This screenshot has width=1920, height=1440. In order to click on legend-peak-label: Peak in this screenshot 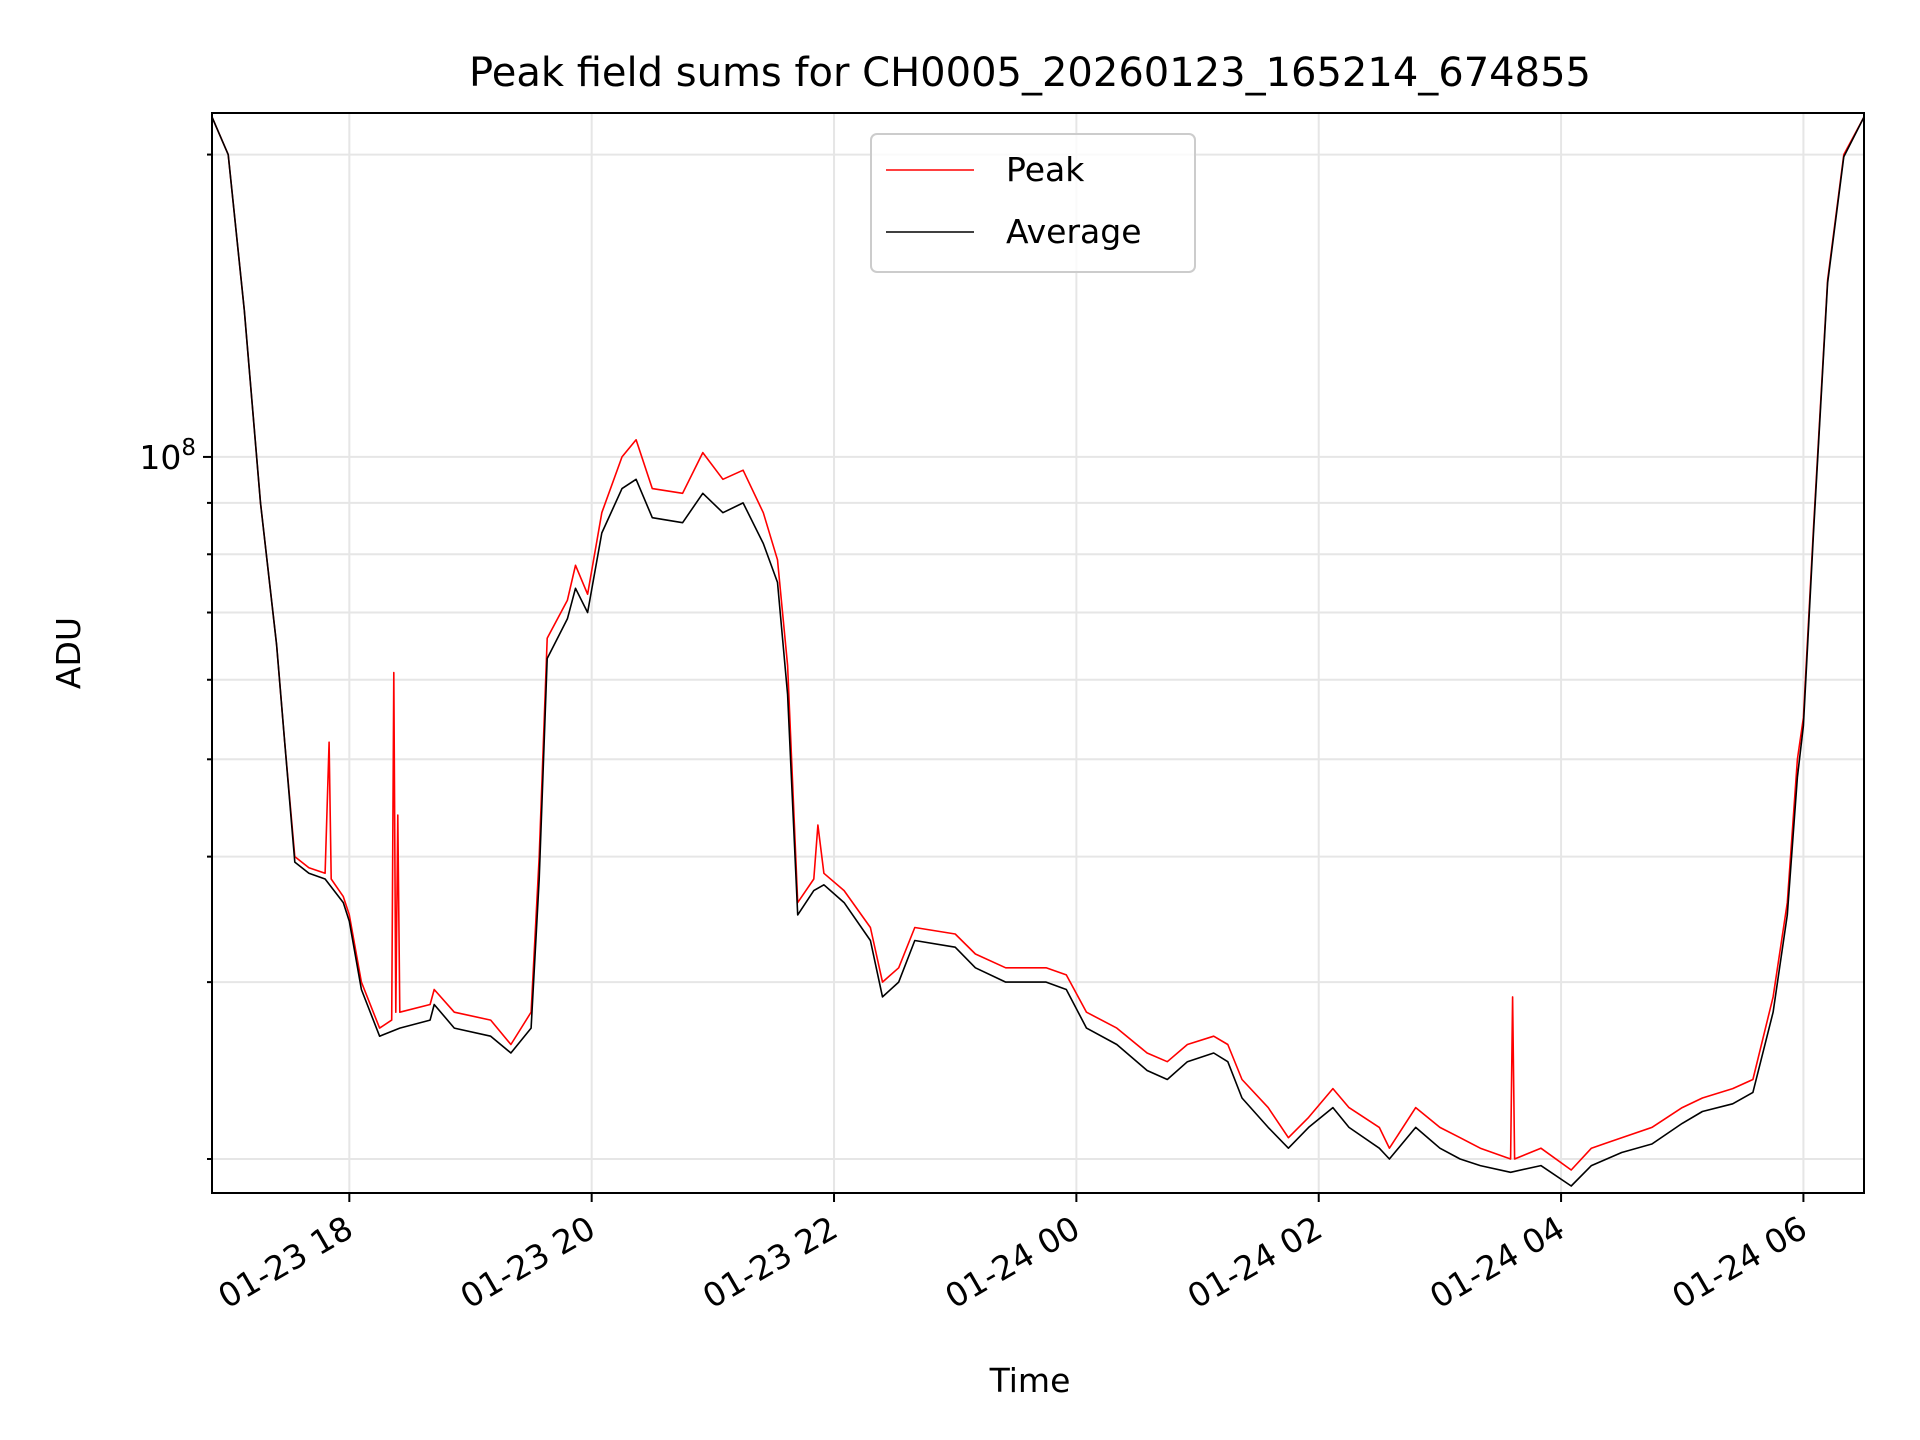, I will do `click(1045, 169)`.